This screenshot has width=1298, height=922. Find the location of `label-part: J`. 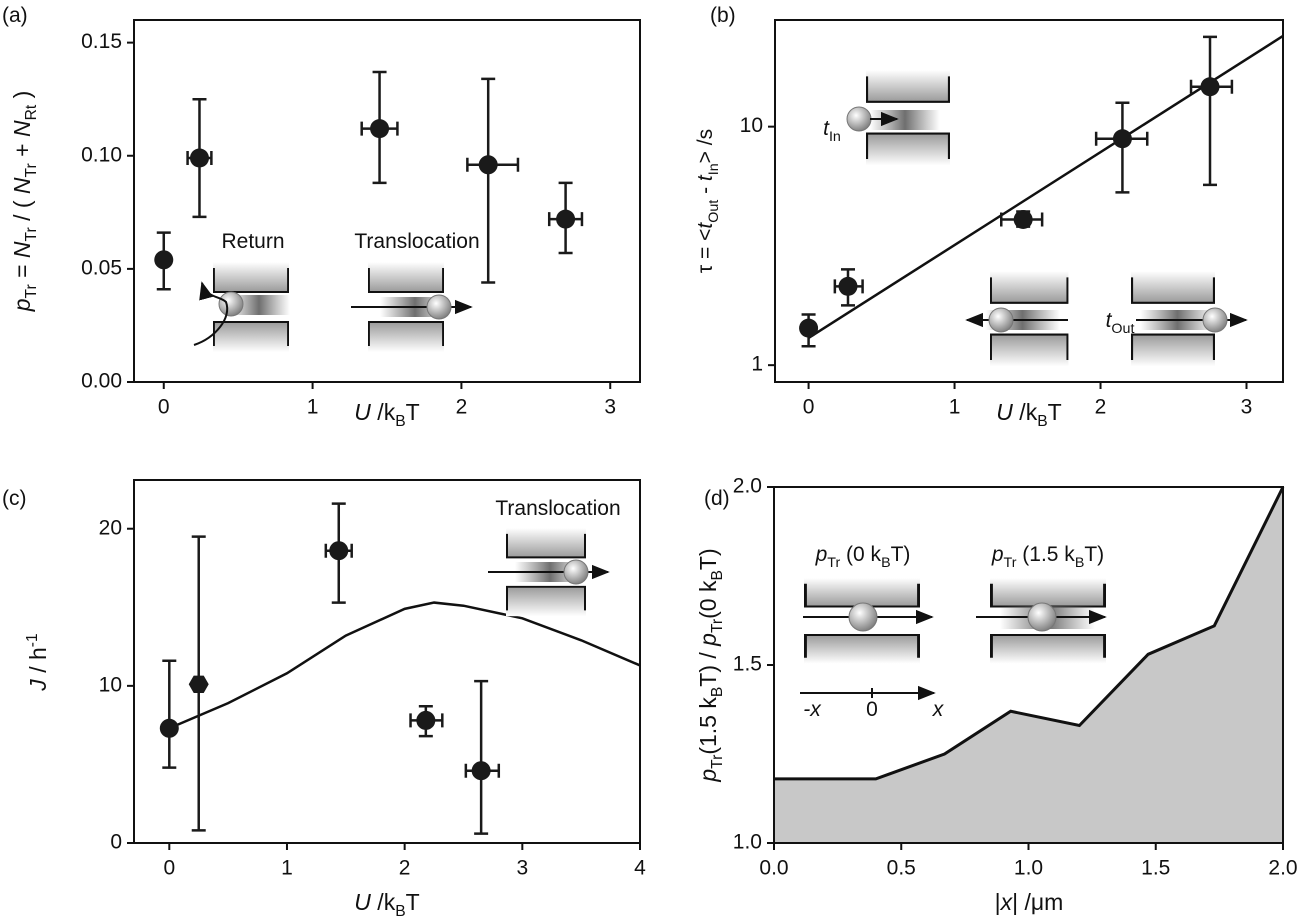

label-part: J is located at coordinates (38, 685).